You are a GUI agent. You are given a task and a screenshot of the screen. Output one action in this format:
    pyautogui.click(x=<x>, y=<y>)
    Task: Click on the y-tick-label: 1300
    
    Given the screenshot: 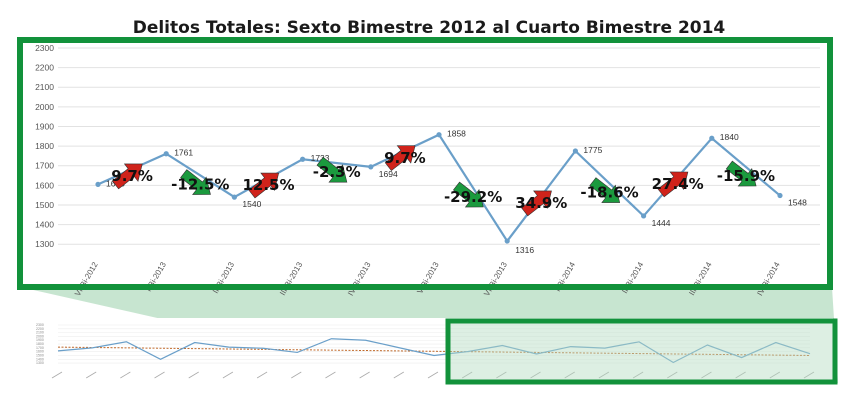 What is the action you would take?
    pyautogui.click(x=44, y=244)
    